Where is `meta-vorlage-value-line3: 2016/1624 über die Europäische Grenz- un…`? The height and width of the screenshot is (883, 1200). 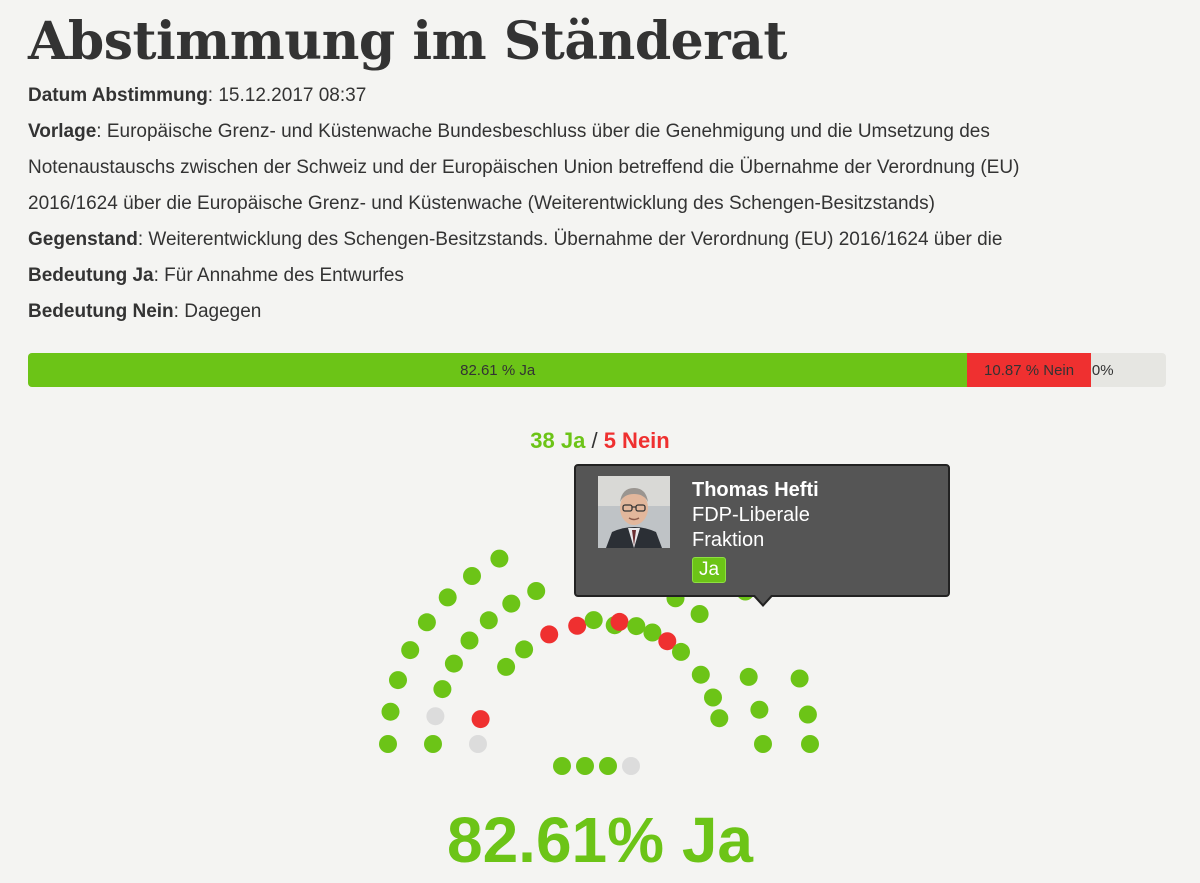
meta-vorlage-value-line3: 2016/1624 über die Europäische Grenz- un… is located at coordinates (481, 203).